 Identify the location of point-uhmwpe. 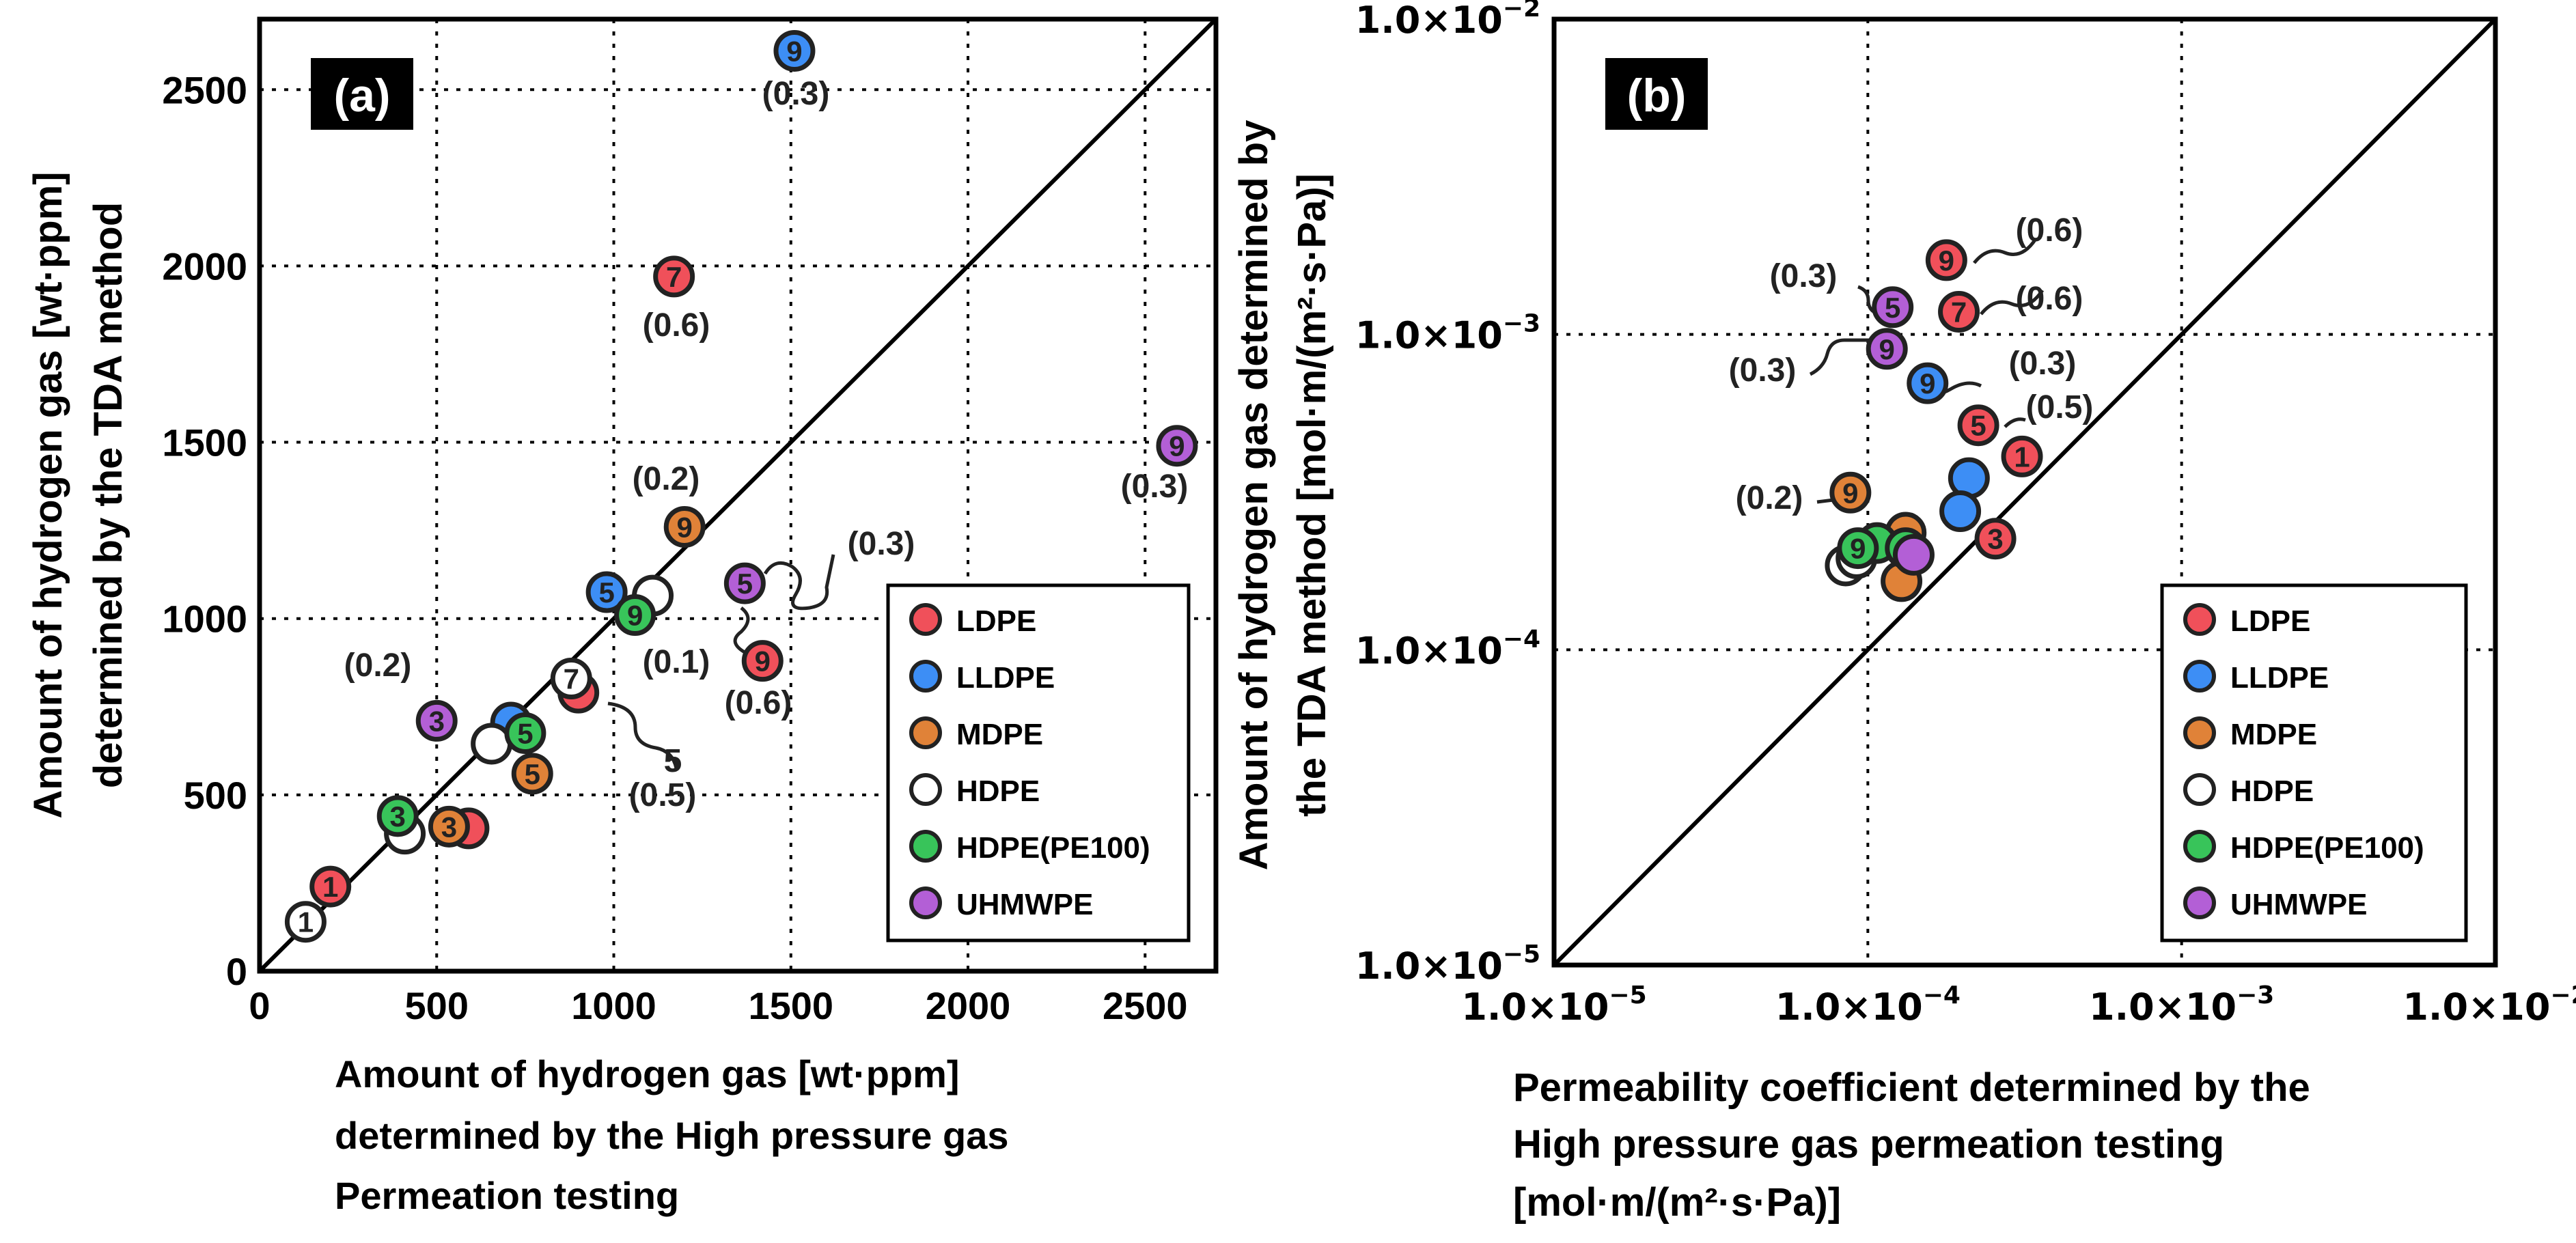
(1914, 554).